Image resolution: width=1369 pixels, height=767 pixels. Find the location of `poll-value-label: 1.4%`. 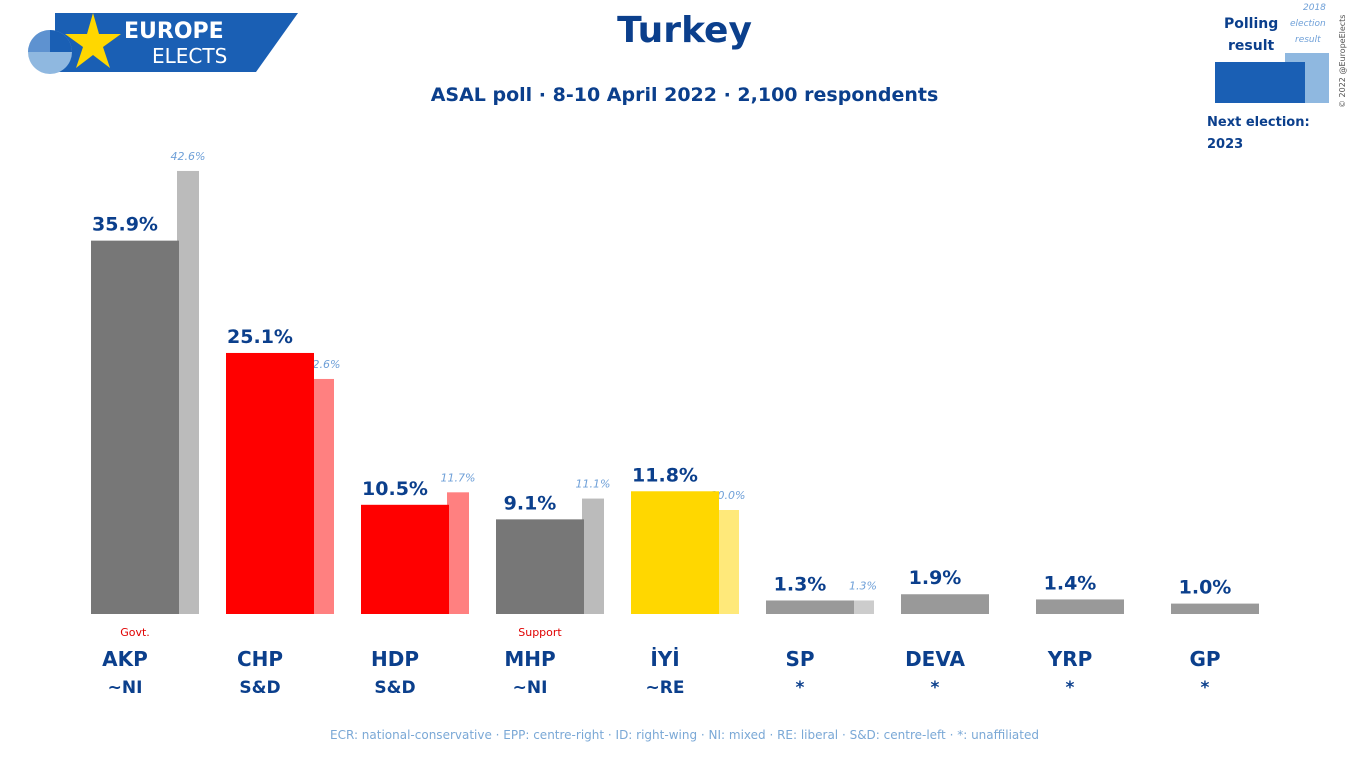

poll-value-label: 1.4% is located at coordinates (1070, 583).